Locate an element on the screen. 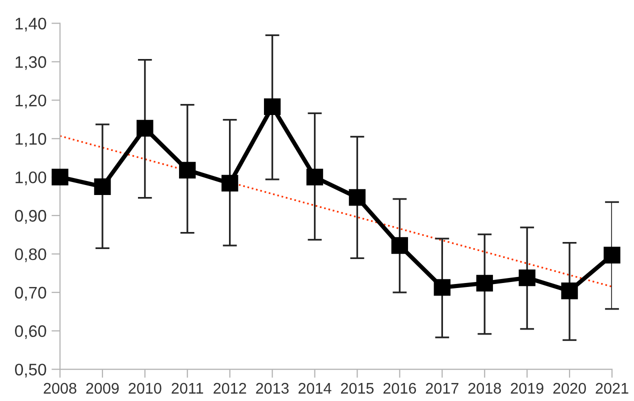  y-tick-label: 0,50 is located at coordinates (30, 371).